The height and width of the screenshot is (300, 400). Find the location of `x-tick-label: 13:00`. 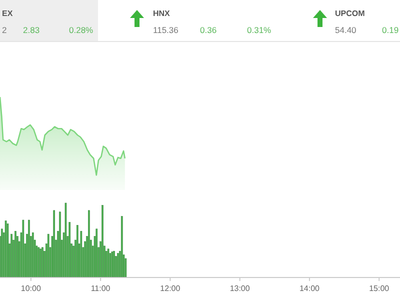

x-tick-label: 13:00 is located at coordinates (240, 288).